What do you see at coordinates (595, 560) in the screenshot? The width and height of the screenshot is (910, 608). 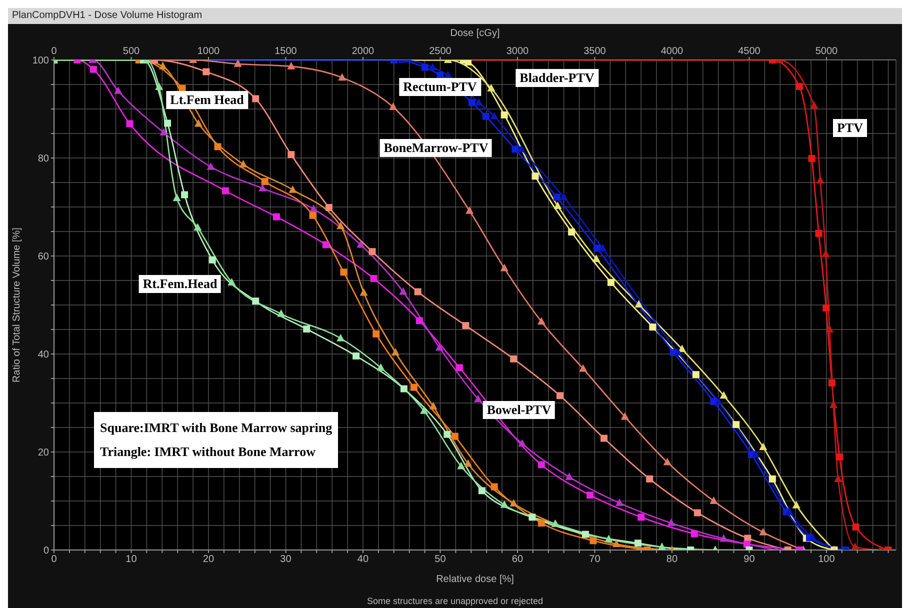 I see `x-tick-label: 70` at bounding box center [595, 560].